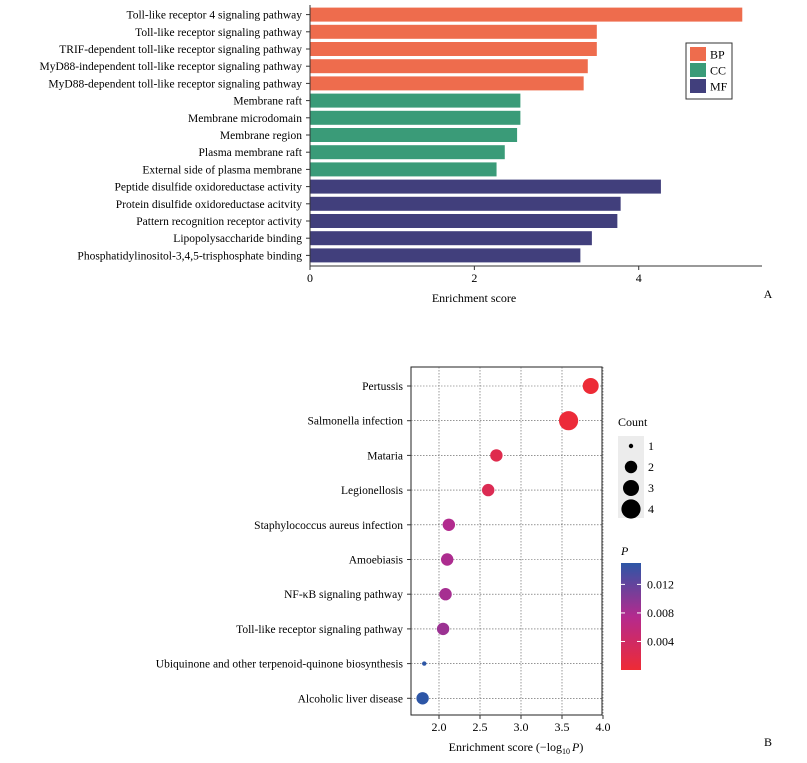  I want to click on x-tick-label: 0, so click(310, 278).